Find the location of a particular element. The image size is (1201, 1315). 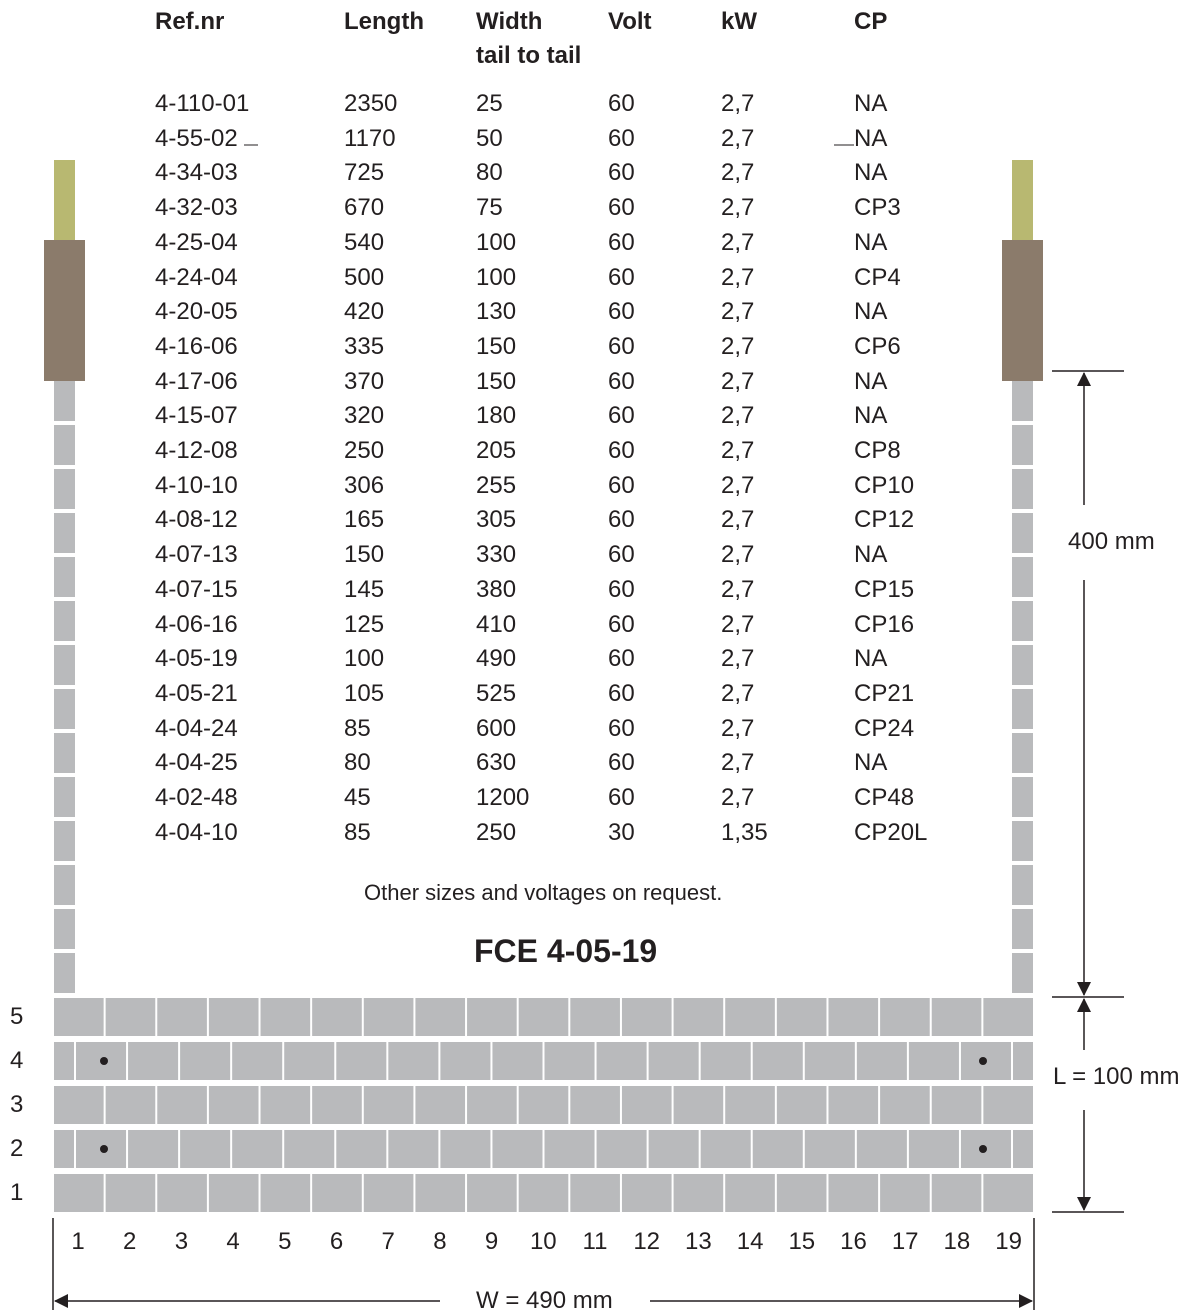

model-title: FCE 4-05-19 is located at coordinates (566, 951).